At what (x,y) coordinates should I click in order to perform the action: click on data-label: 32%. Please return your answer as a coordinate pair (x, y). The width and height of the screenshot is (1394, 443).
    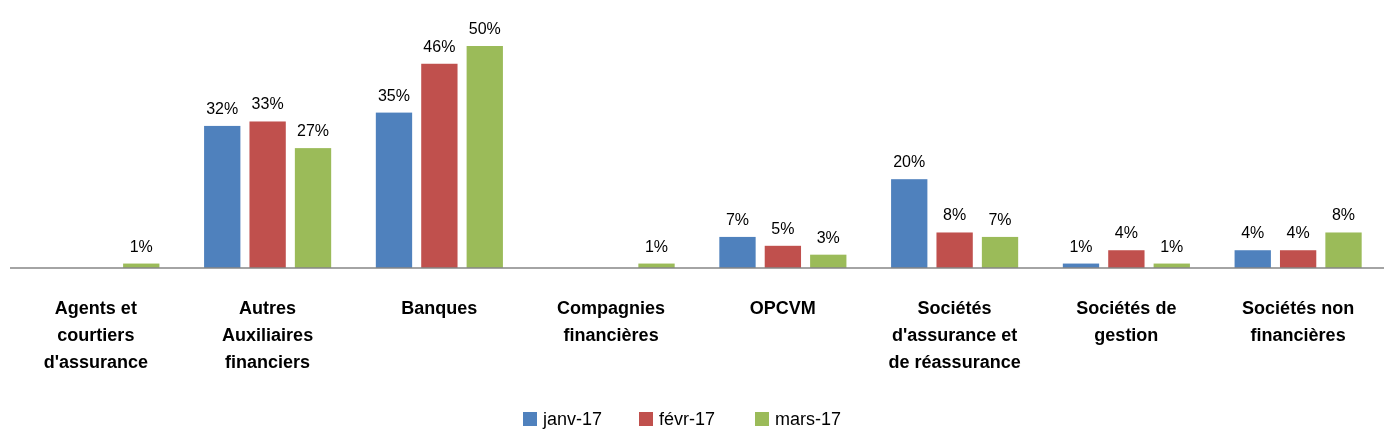
    Looking at the image, I should click on (222, 108).